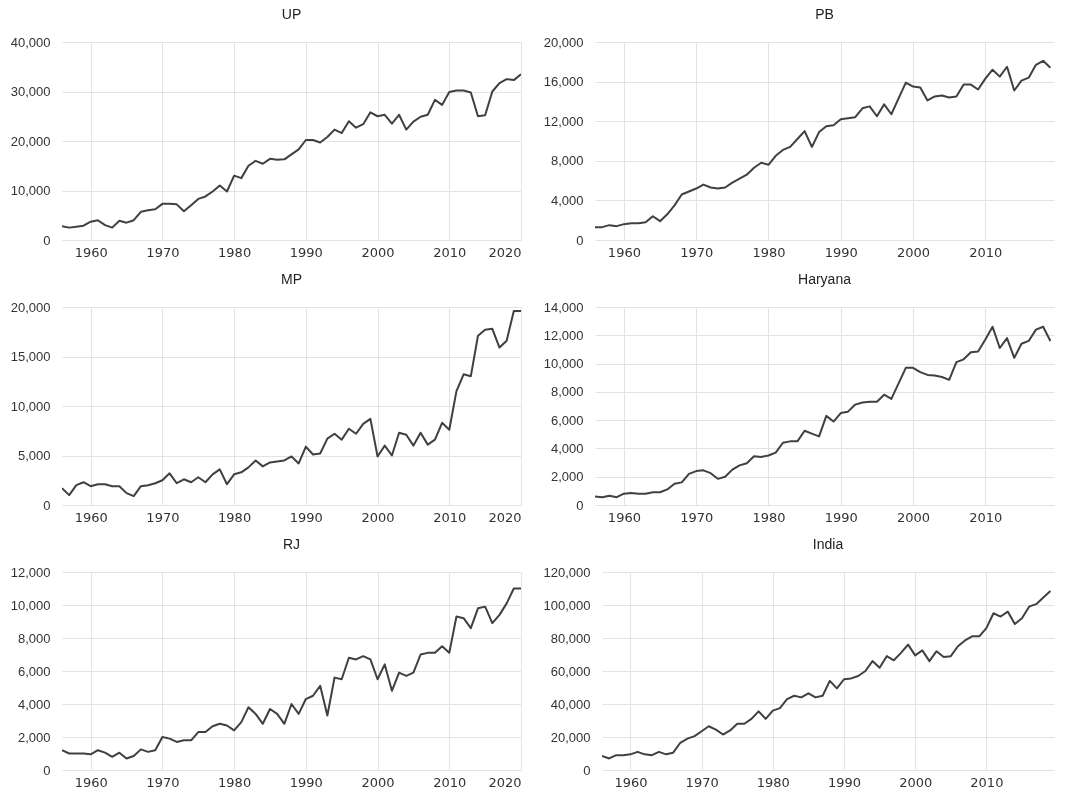 The height and width of the screenshot is (797, 1066). I want to click on y-tick-label: 60,000, so click(570, 671).